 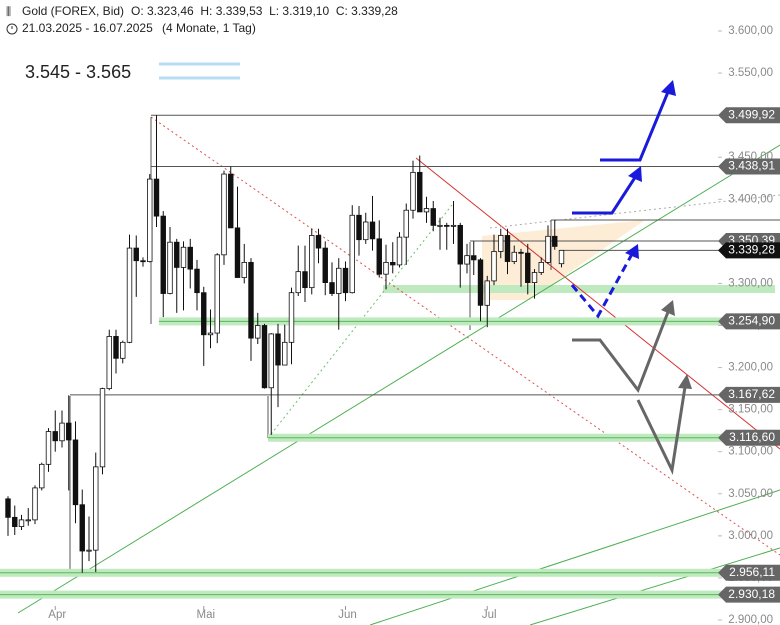 What do you see at coordinates (347, 615) in the screenshot?
I see `x-tick-label: Jun` at bounding box center [347, 615].